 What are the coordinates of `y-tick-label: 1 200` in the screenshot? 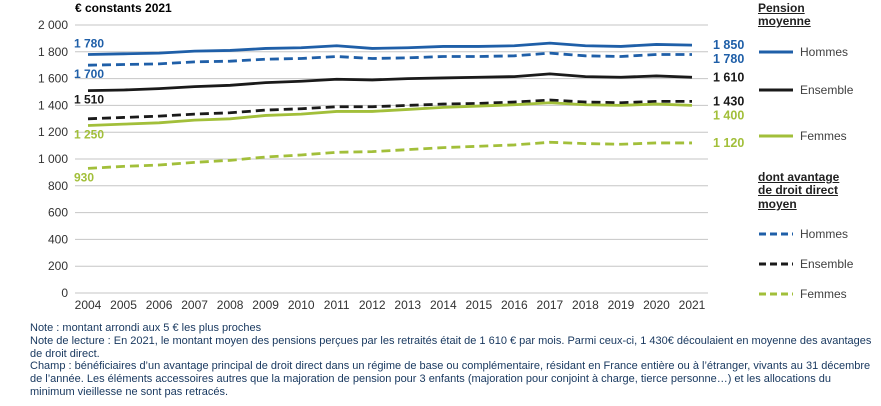 It's located at (53, 132).